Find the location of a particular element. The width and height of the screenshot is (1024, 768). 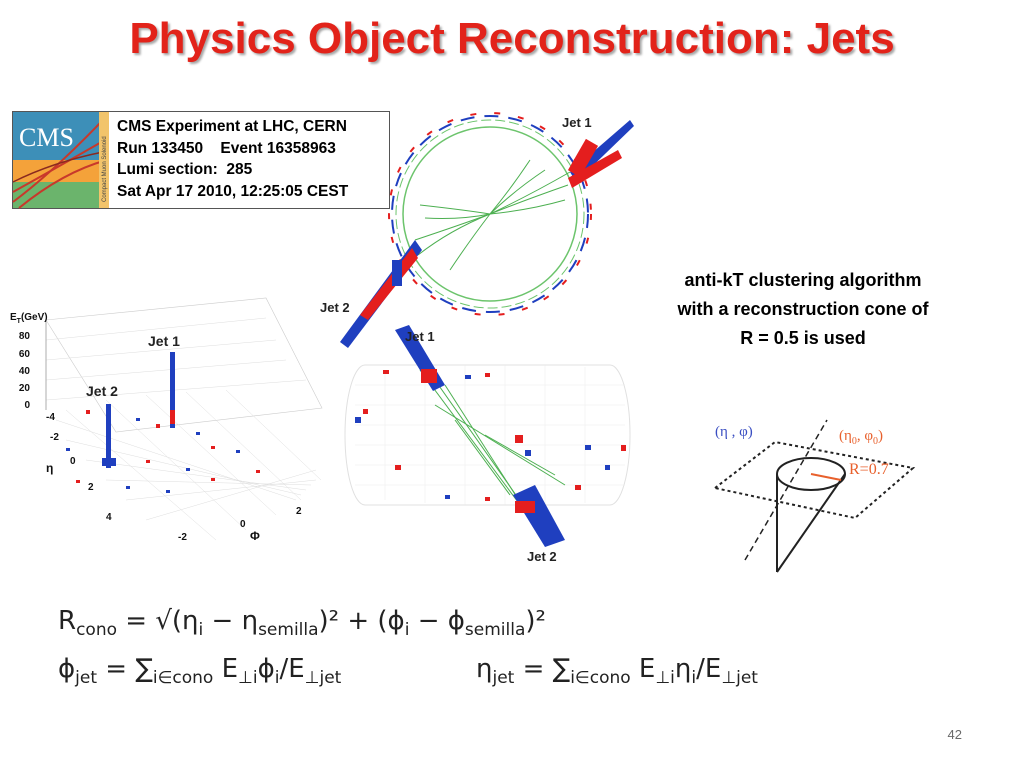

cone-center-label: (η0, φ0) is located at coordinates (861, 437).